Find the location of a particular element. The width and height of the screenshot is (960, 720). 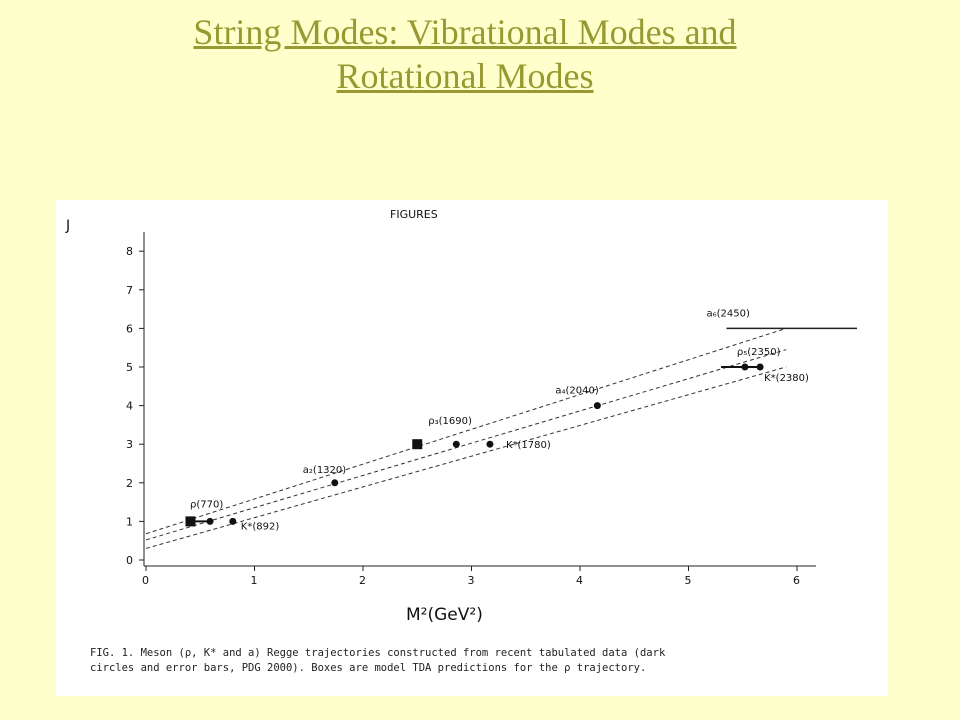

slide-title-line2: Rotational Modes is located at coordinates (465, 76).